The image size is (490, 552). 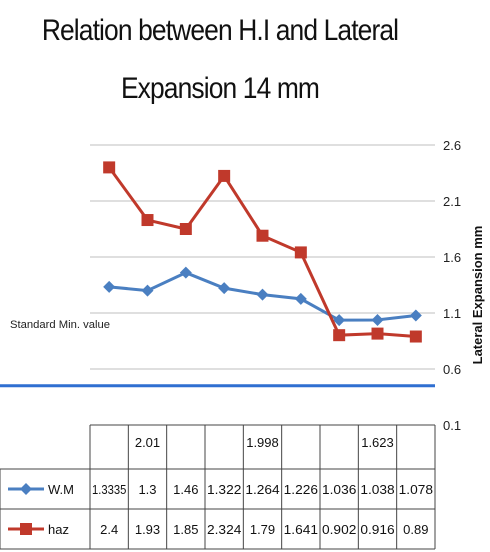 What do you see at coordinates (61, 489) in the screenshot?
I see `legend-label: W.M` at bounding box center [61, 489].